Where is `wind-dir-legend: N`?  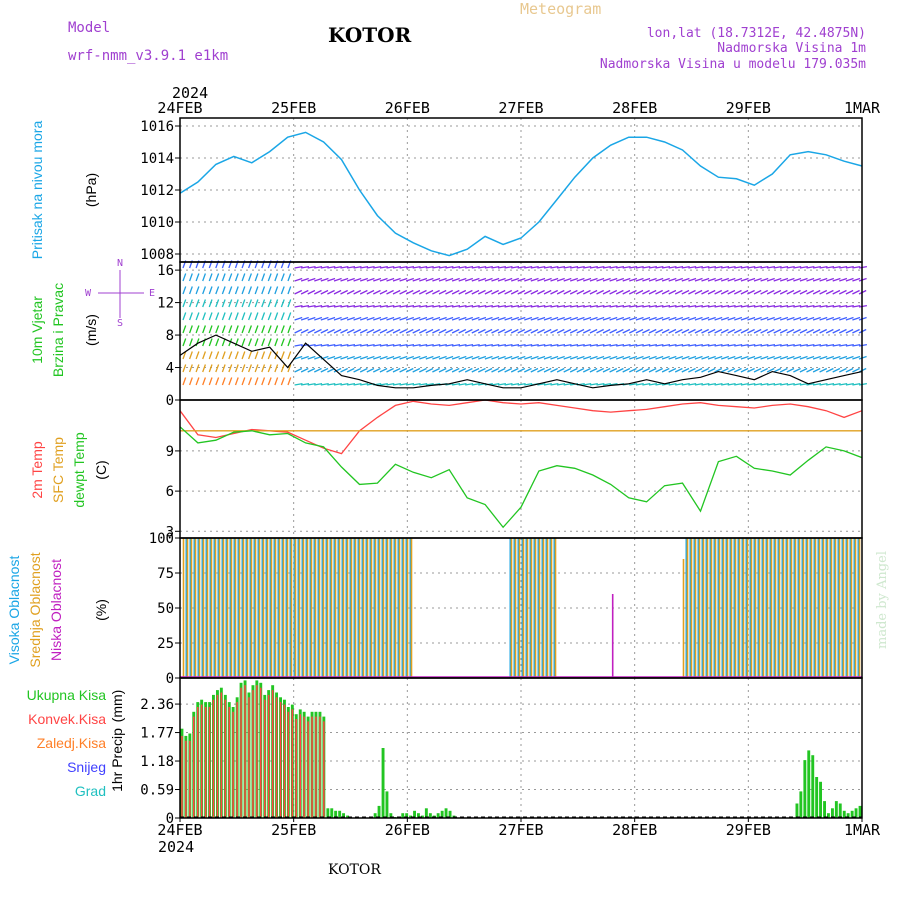
wind-dir-legend: N is located at coordinates (120, 263).